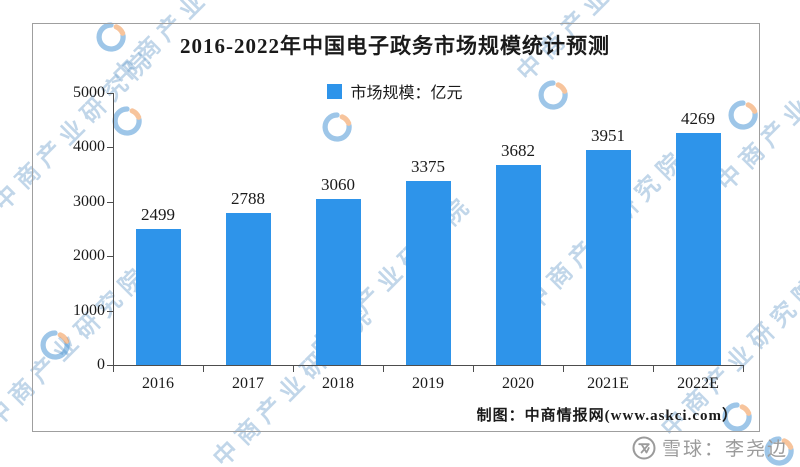  I want to click on chart-title: 2016-2022年中国电子政务市场规模统计预测, so click(395, 46).